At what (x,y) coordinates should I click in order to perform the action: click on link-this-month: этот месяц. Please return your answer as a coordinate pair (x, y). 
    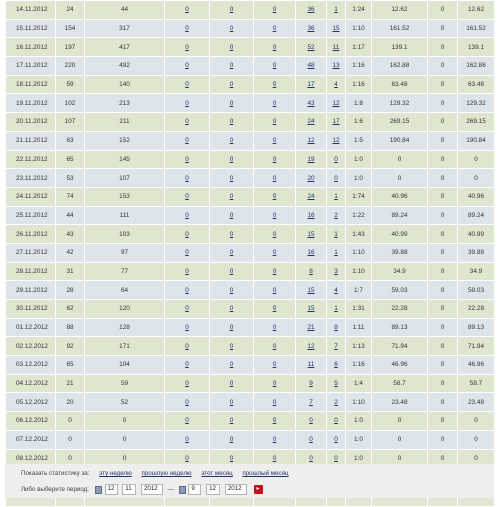
    Looking at the image, I should click on (217, 473).